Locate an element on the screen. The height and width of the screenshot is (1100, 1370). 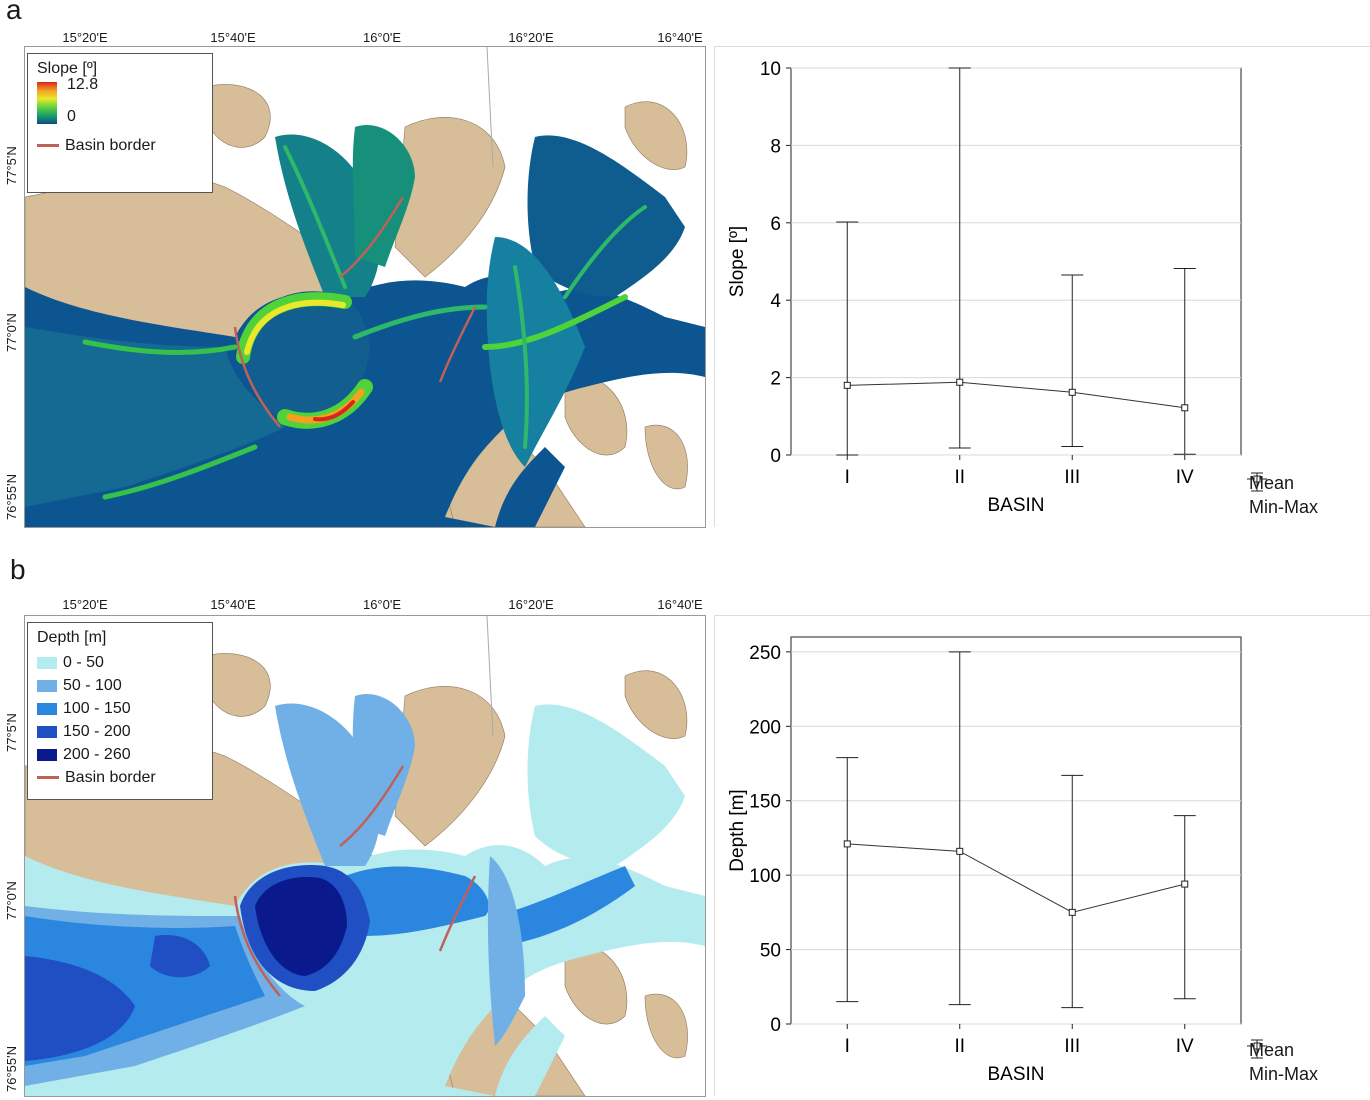
depth-class-label: 50 - 100 is located at coordinates (92, 685).